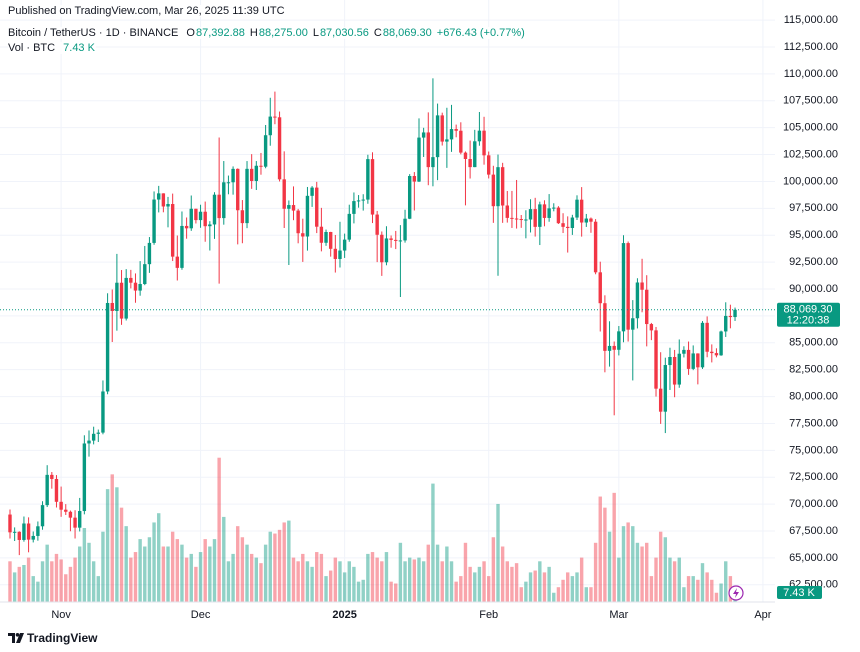 Image resolution: width=860 pixels, height=652 pixels. Describe the element at coordinates (813, 450) in the screenshot. I see `y-tick-label: 75,000.00` at that location.